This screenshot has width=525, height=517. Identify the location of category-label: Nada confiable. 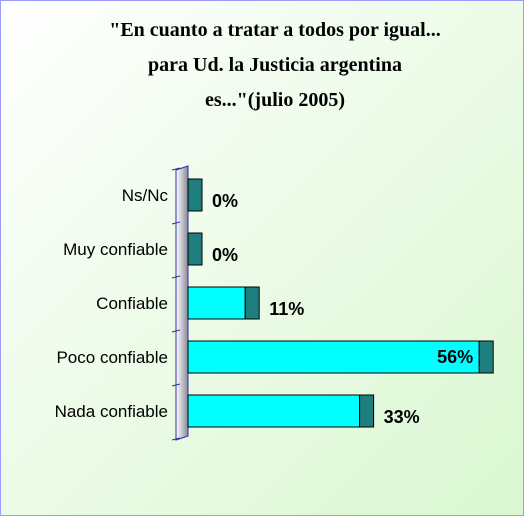
(111, 411).